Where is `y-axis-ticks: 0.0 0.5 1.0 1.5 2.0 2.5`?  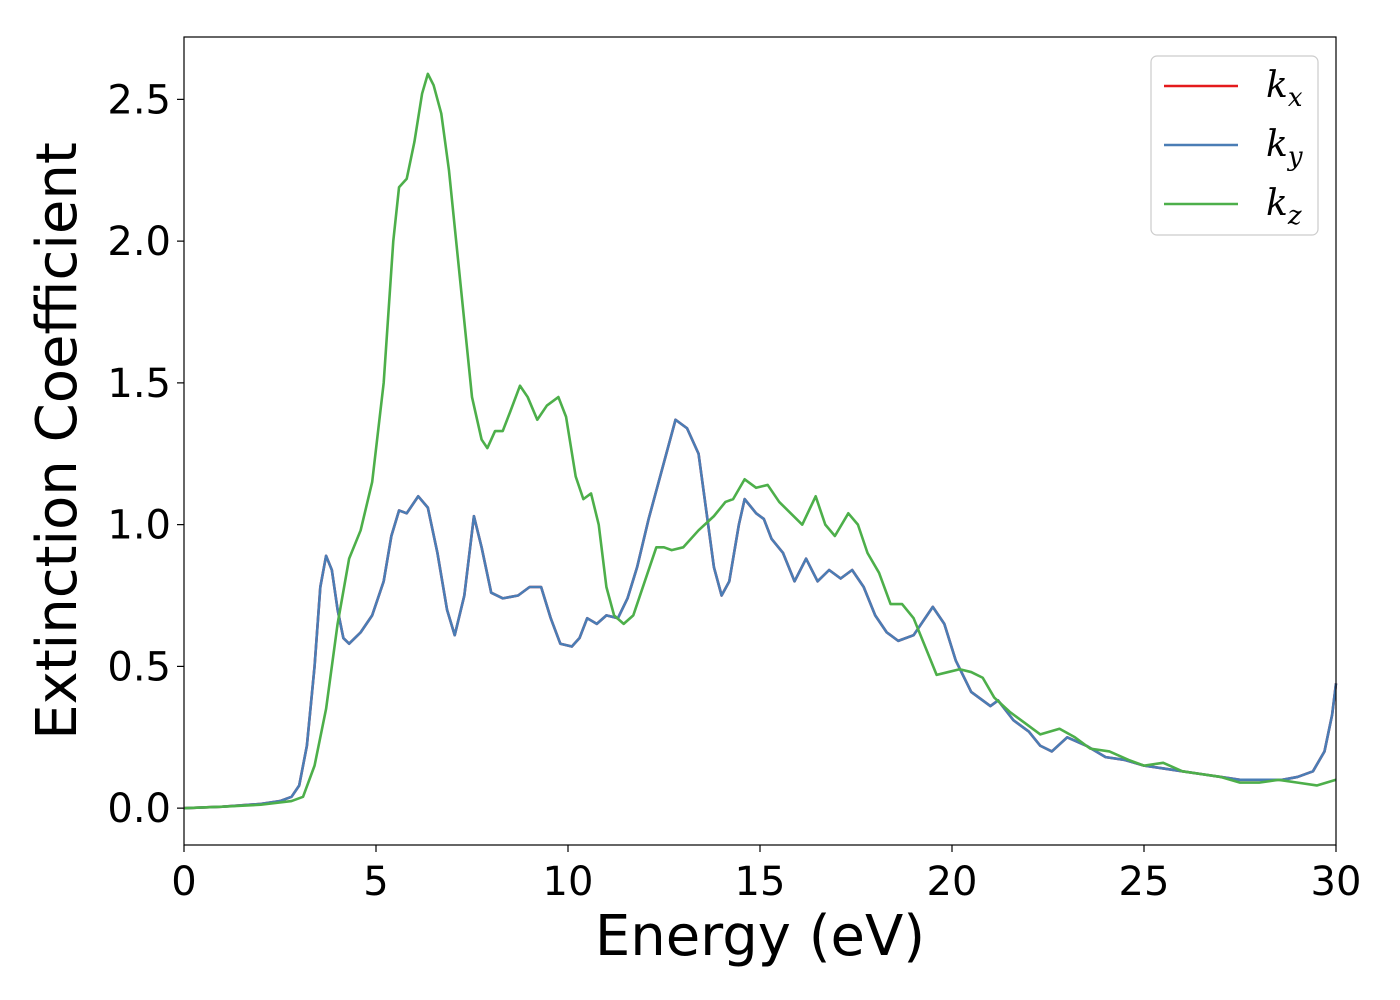
y-axis-ticks: 0.0 0.5 1.0 1.5 2.0 2.5 is located at coordinates (145, 454).